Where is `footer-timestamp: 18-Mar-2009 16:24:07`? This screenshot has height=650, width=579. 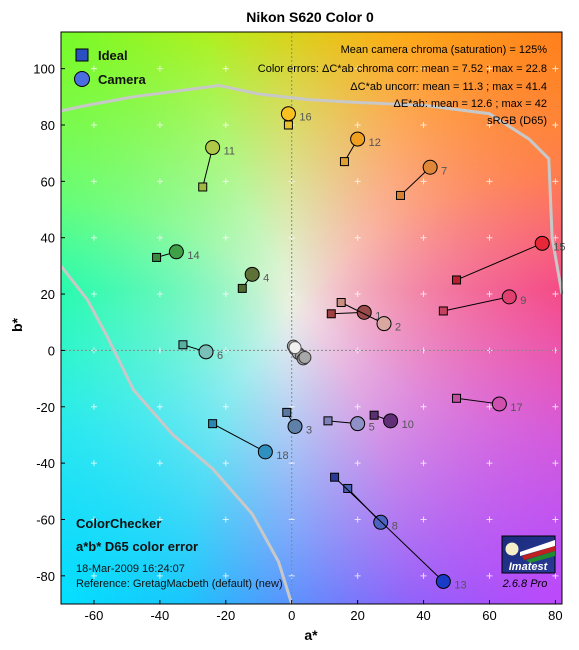
footer-timestamp: 18-Mar-2009 16:24:07 is located at coordinates (130, 569).